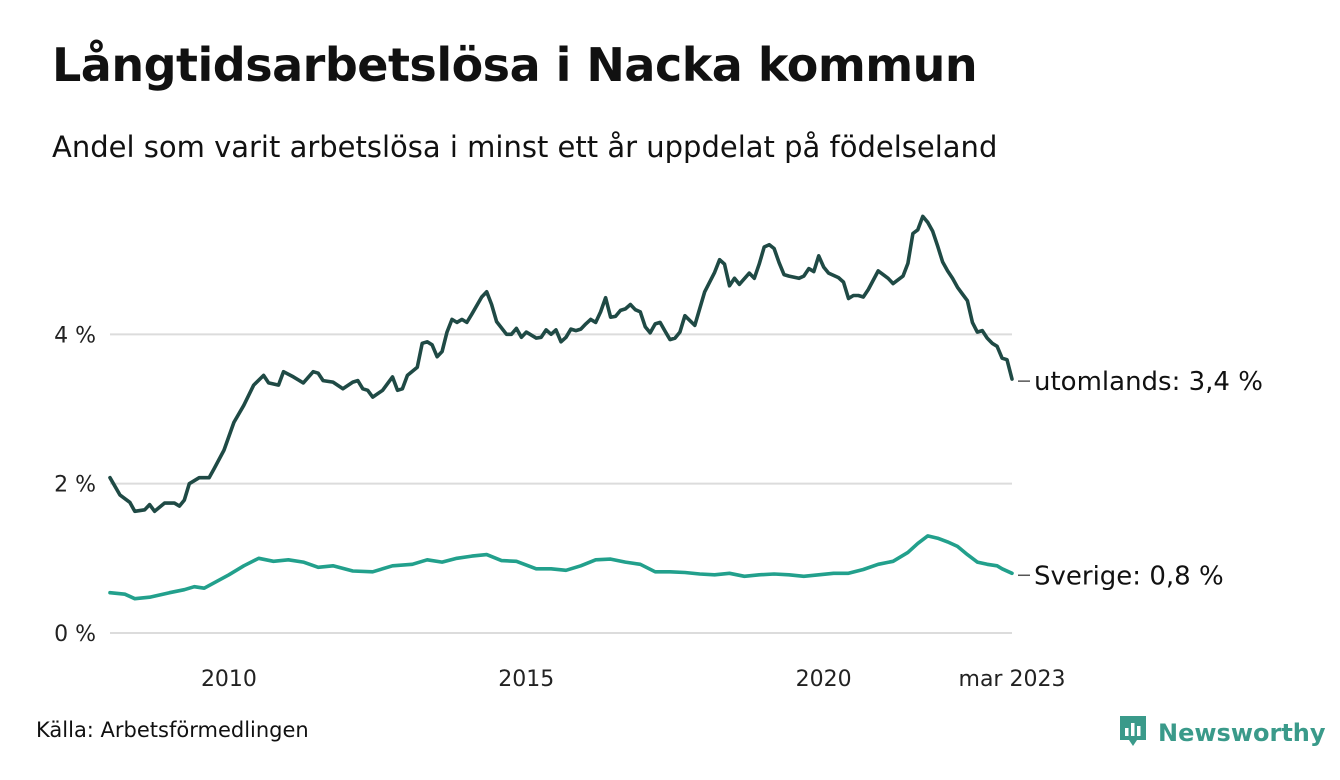 The width and height of the screenshot is (1340, 780). I want to click on series-end-labels: utomlands: 3,4 % Sverige: 0,8 %, so click(1140, 479).